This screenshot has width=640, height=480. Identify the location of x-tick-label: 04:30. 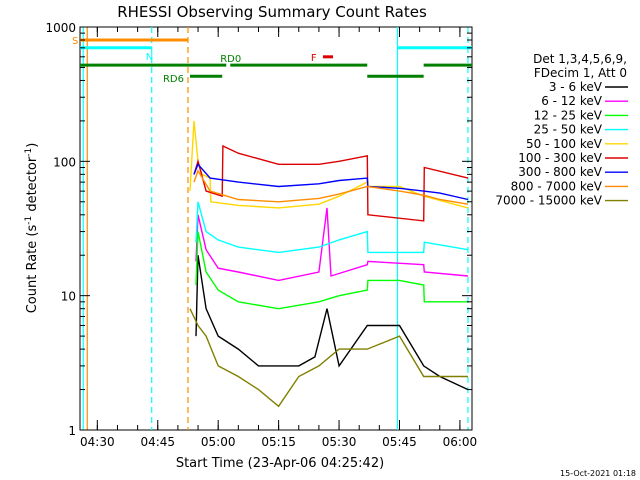
(97, 442).